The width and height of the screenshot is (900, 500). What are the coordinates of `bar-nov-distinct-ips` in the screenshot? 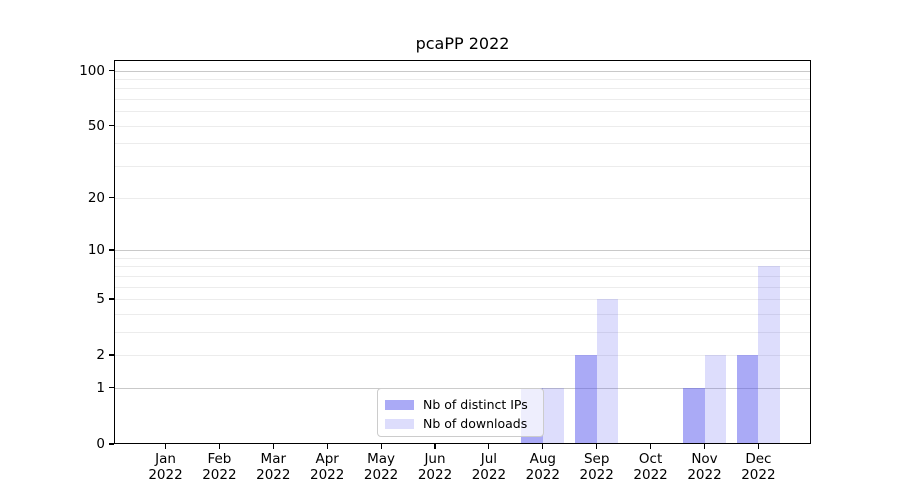 It's located at (694, 415).